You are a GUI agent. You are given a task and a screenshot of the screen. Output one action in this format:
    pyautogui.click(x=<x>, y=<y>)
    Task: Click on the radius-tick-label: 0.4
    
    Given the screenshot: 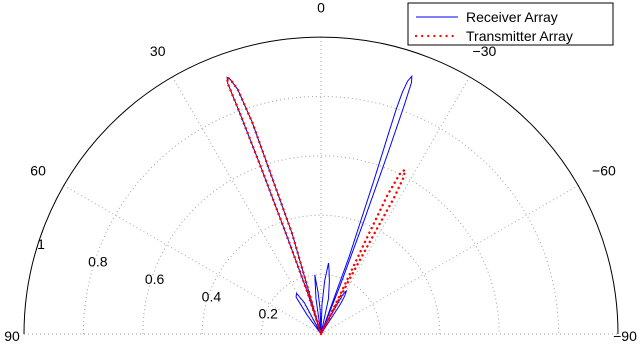 What is the action you would take?
    pyautogui.click(x=212, y=296)
    